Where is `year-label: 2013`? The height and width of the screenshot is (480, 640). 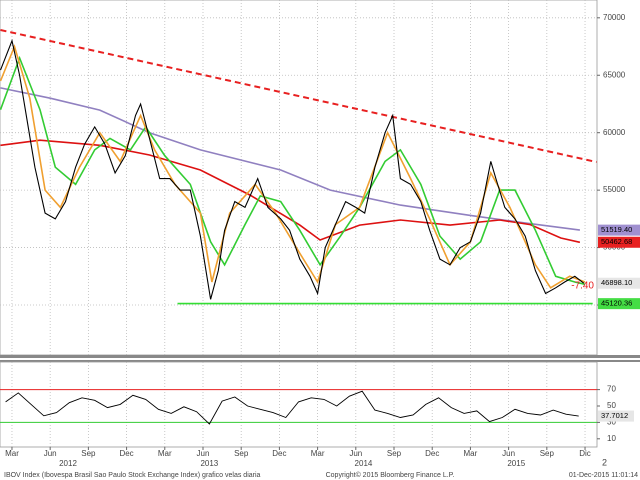 year-label: 2013 is located at coordinates (209, 463).